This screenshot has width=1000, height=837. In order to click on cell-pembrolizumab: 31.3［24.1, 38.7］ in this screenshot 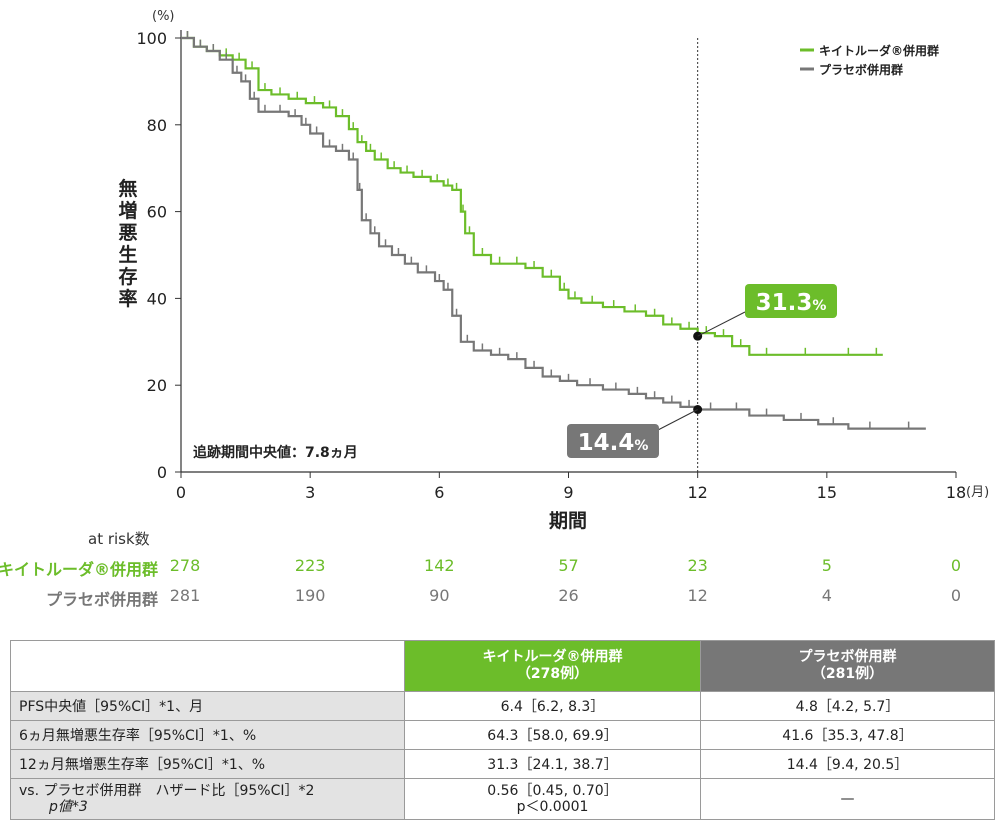, I will do `click(552, 764)`.